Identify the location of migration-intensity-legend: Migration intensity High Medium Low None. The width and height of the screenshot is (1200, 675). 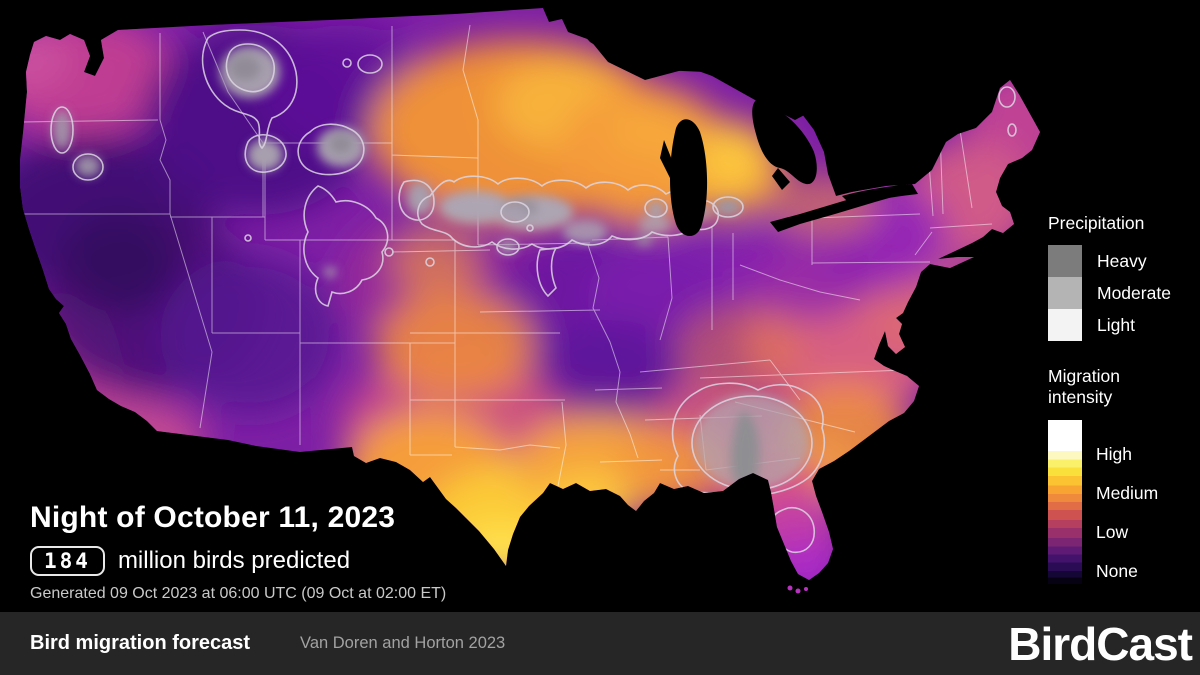
(1123, 478).